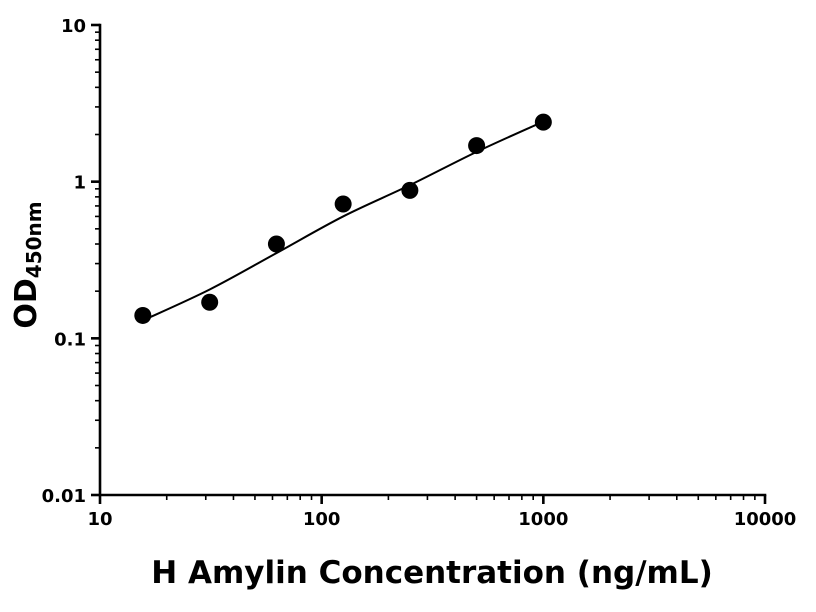 Image resolution: width=816 pixels, height=612 pixels. I want to click on y-axis-label: OD450nm, so click(27, 264).